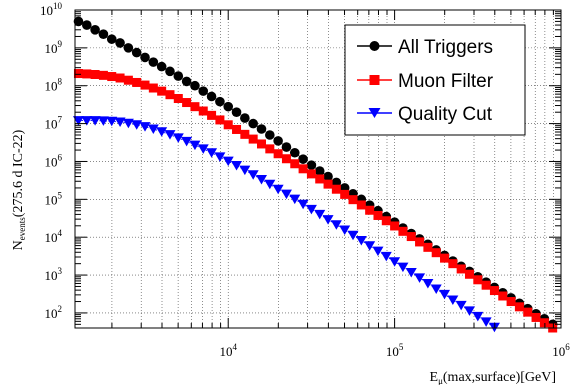  I want to click on y-tick-label: 10⁸, so click(54, 85).